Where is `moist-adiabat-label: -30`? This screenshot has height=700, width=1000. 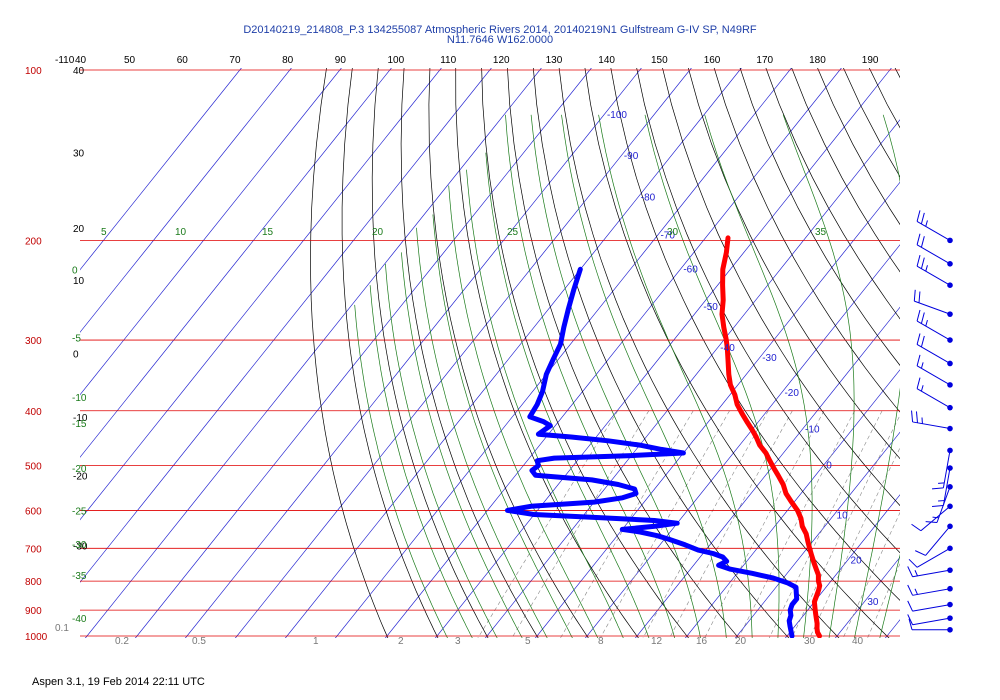
moist-adiabat-label: -30 is located at coordinates (79, 545).